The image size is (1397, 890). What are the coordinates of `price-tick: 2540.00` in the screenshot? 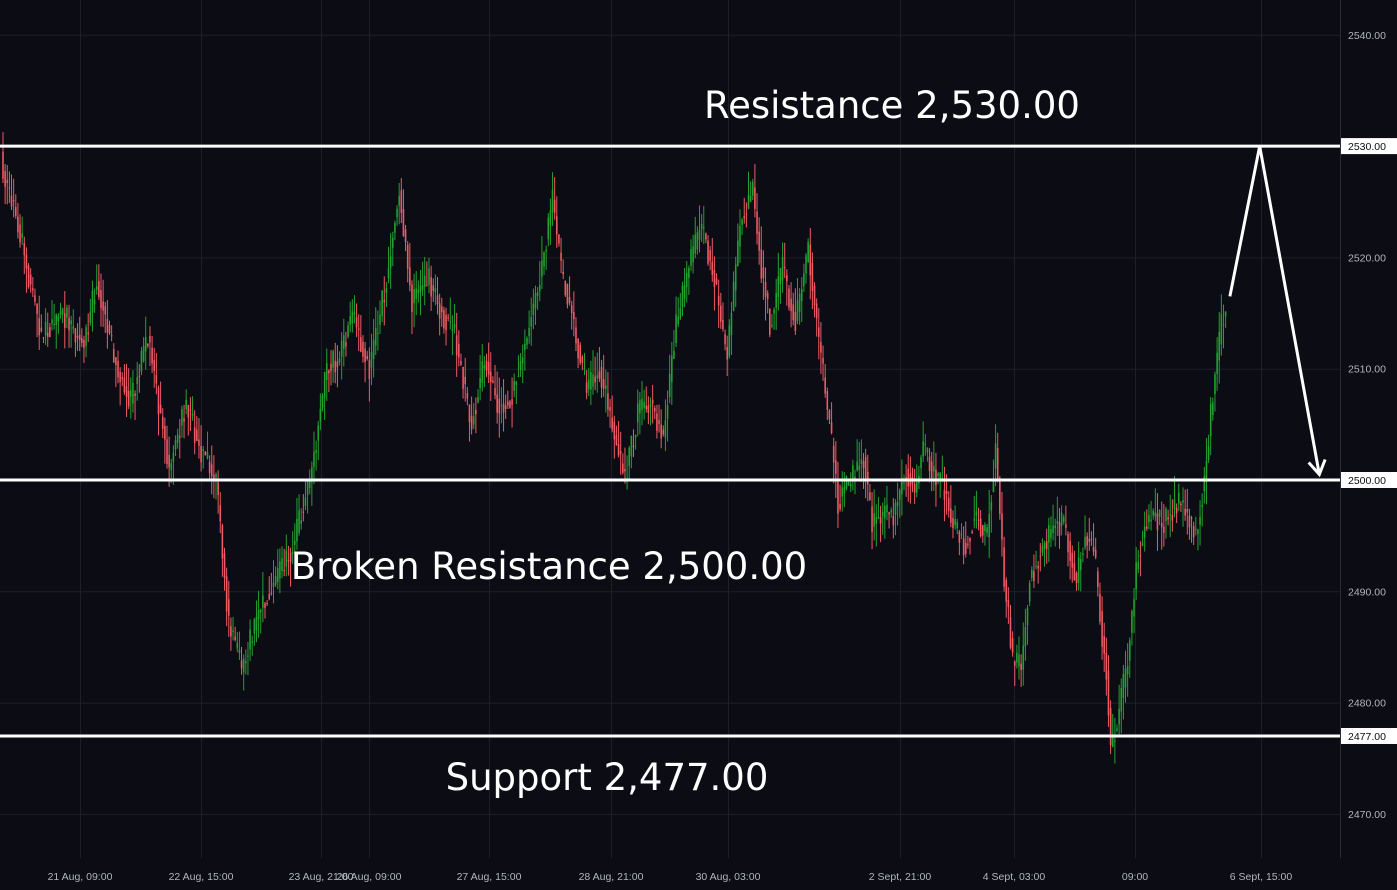 It's located at (1367, 36).